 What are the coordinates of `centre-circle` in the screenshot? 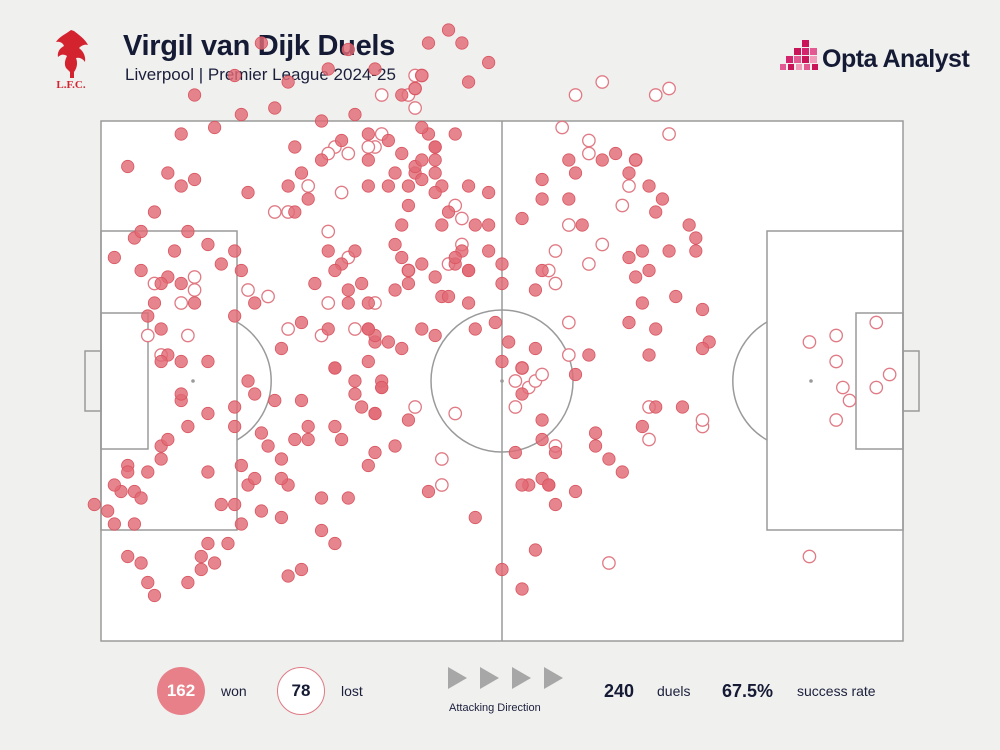 It's located at (502, 381).